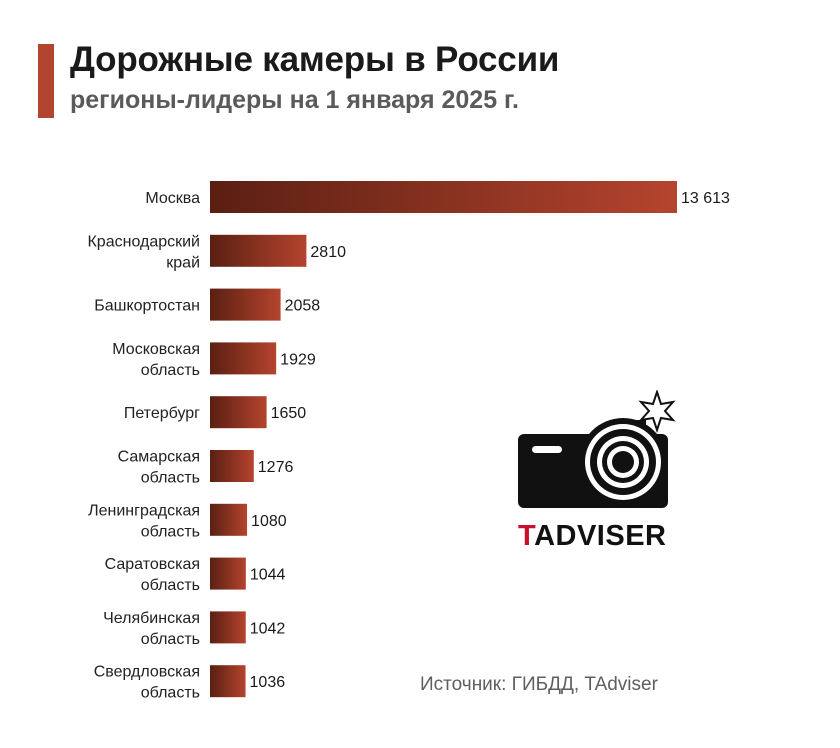  What do you see at coordinates (268, 628) in the screenshot?
I see `bar-value-label: 1042` at bounding box center [268, 628].